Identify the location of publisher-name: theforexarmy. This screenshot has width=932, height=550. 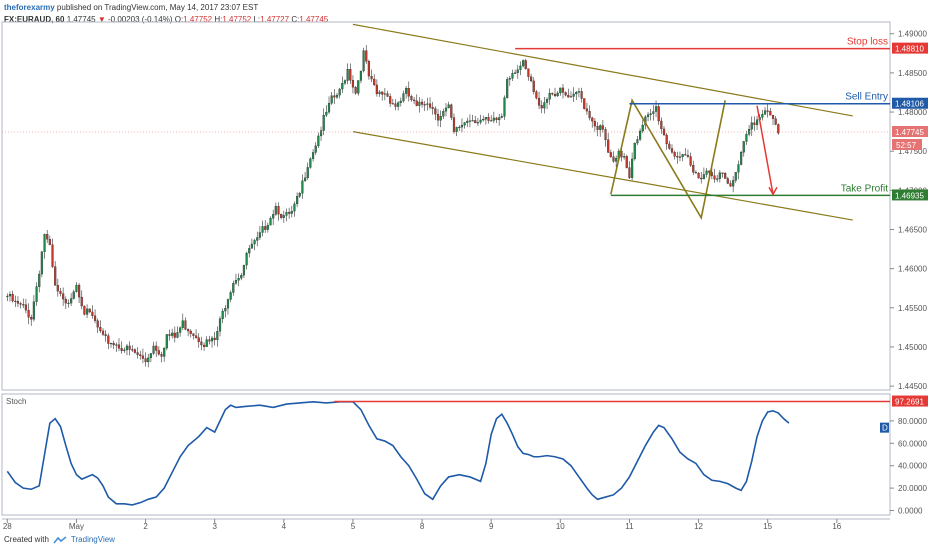
(29, 7).